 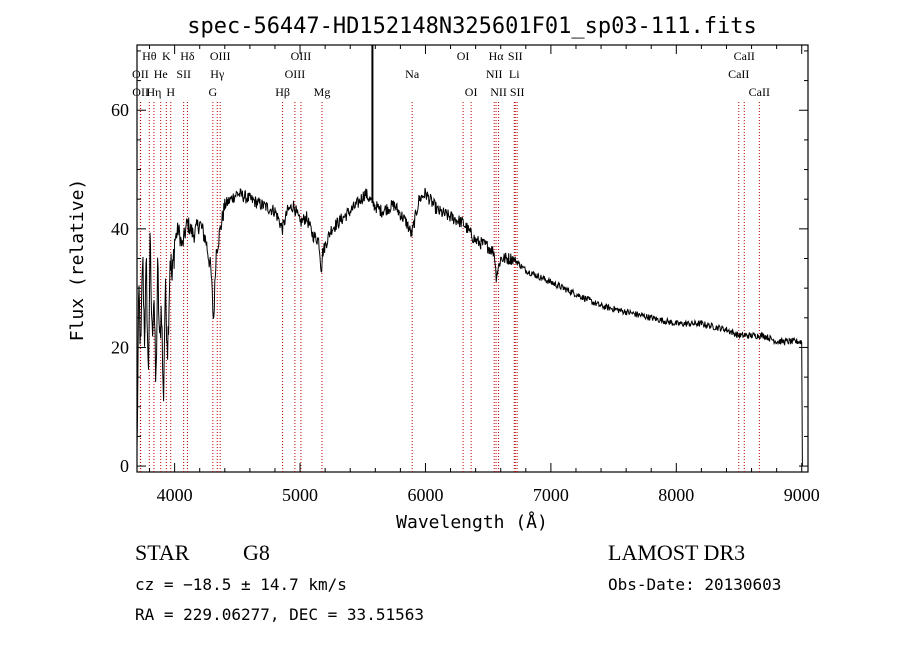 I want to click on y-axis-label: Flux (relative), so click(x=77, y=260).